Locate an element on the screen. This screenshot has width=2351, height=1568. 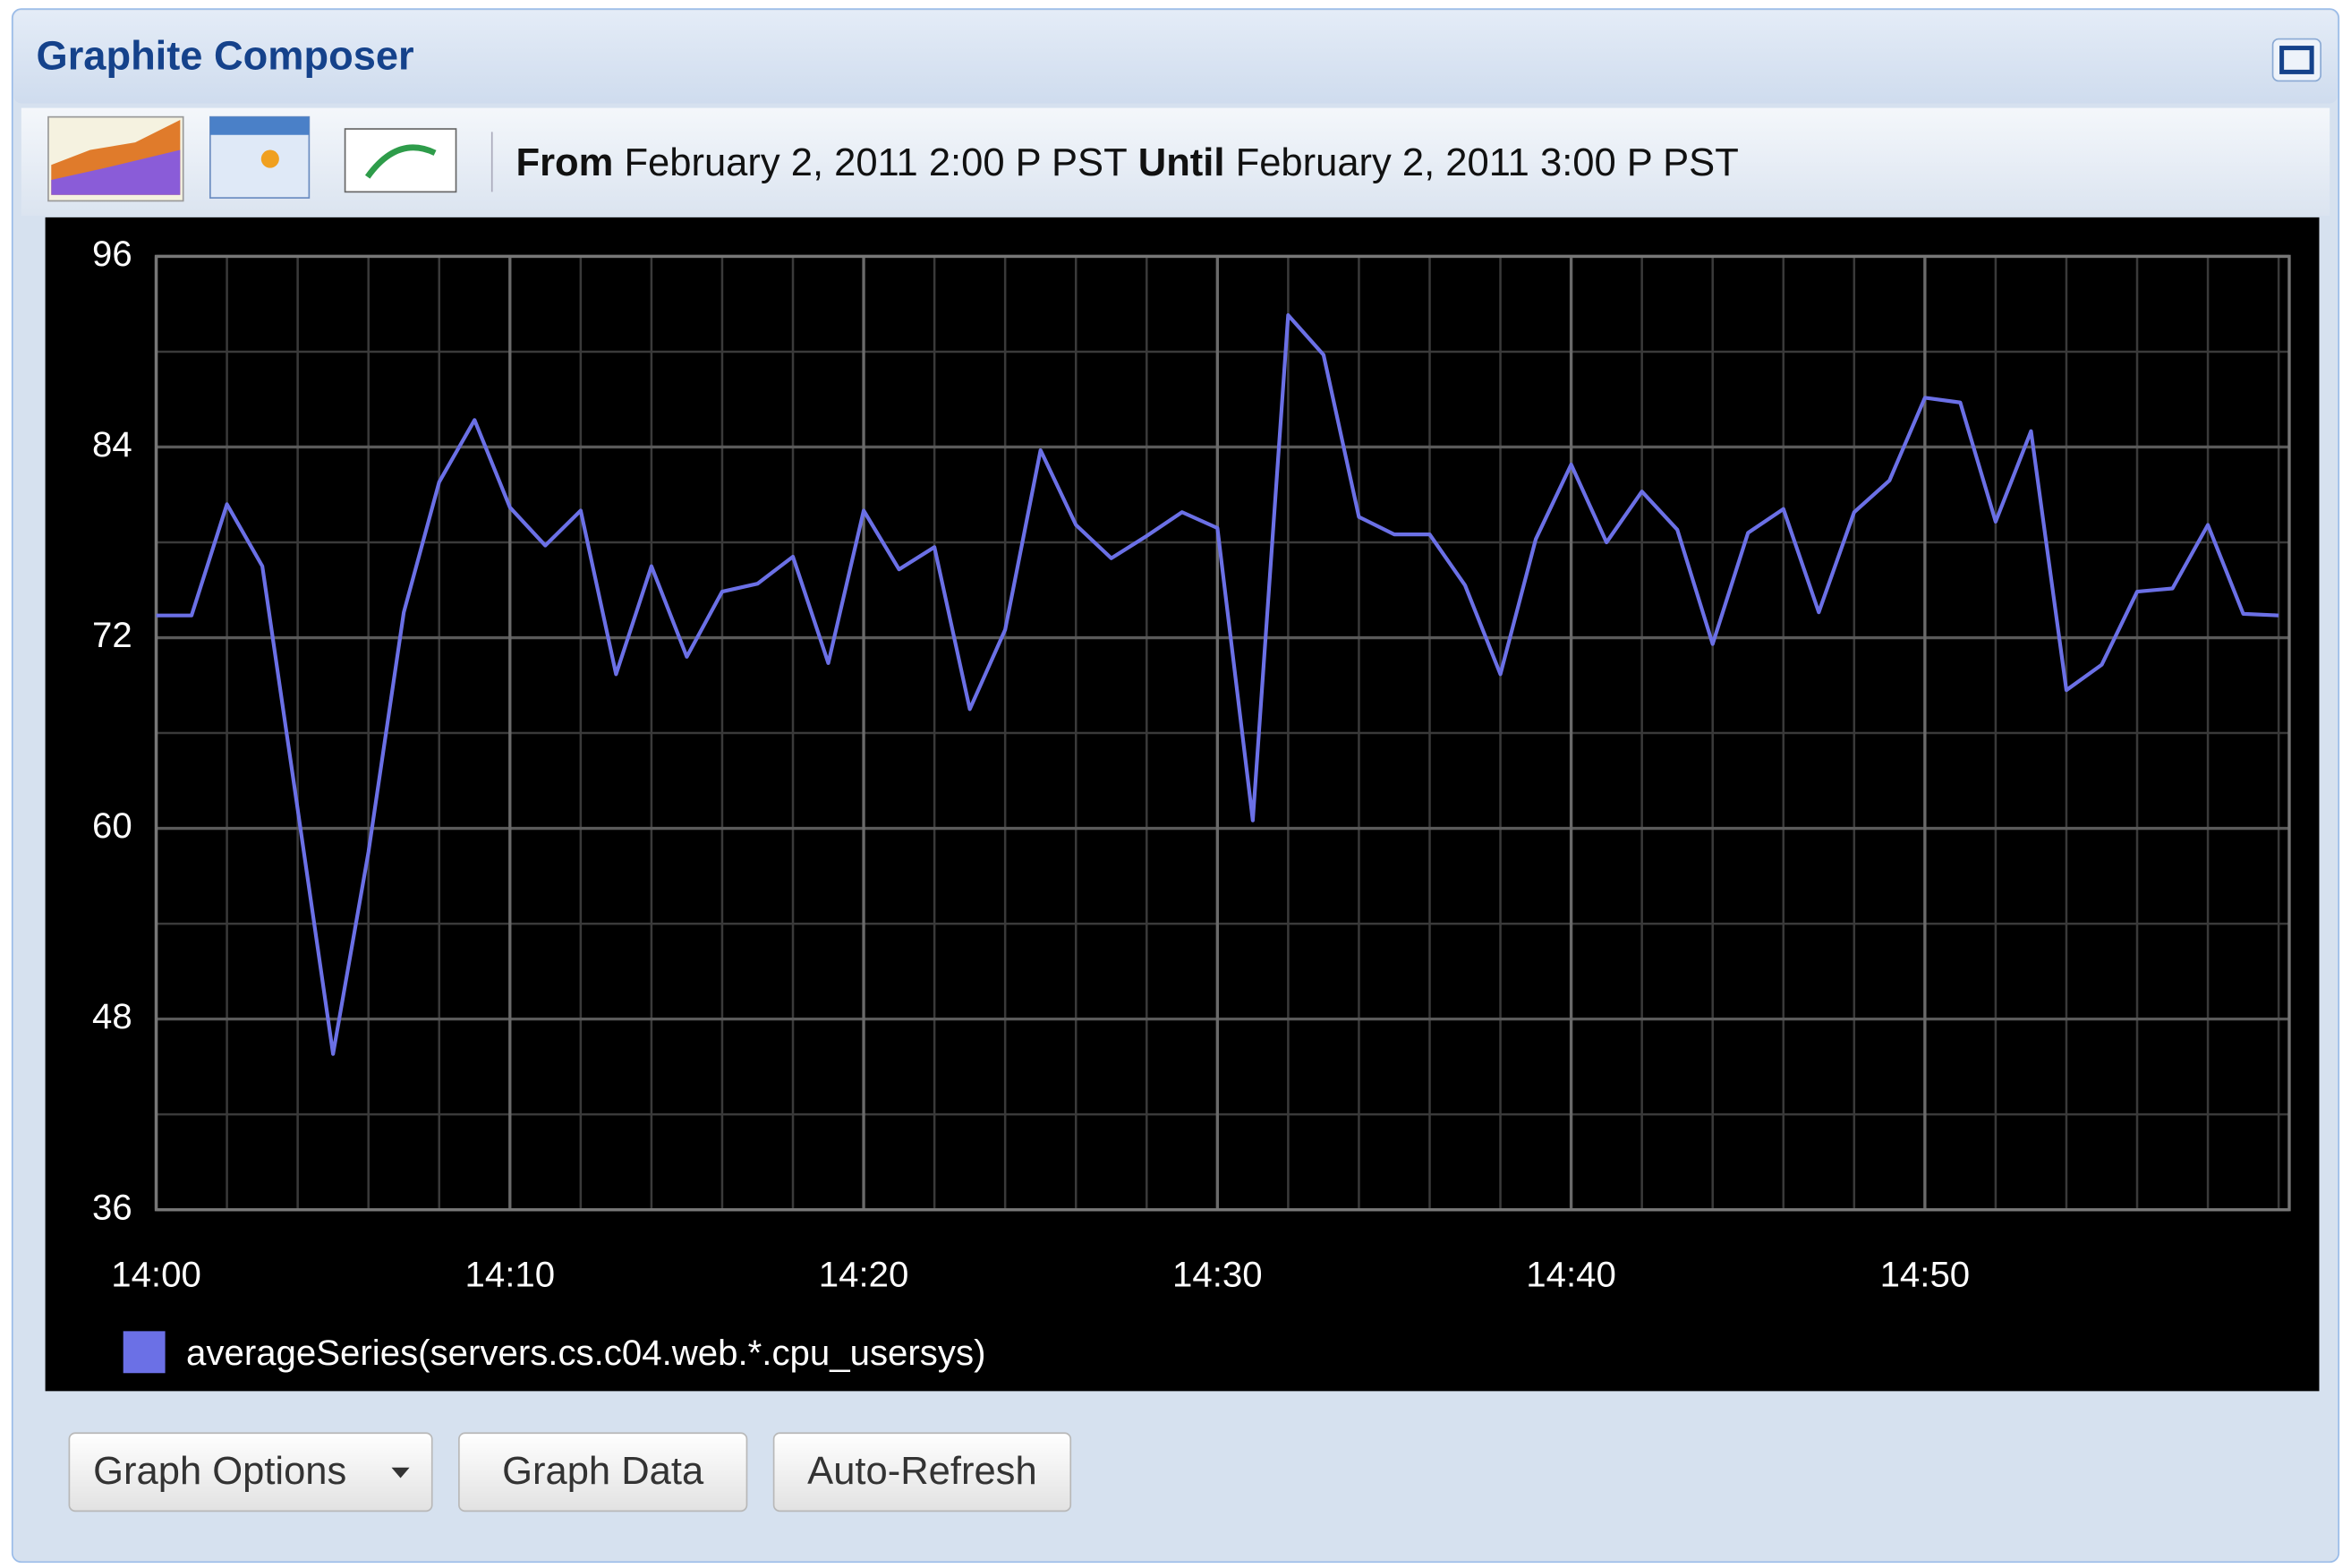
x-tick-label: 14:10 is located at coordinates (511, 1275).